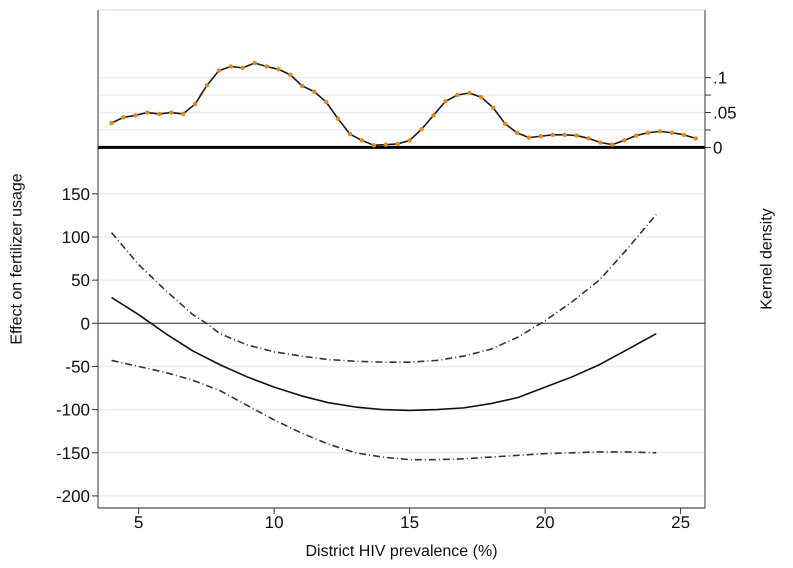  What do you see at coordinates (767, 259) in the screenshot?
I see `y2-axis-title: Kernel density` at bounding box center [767, 259].